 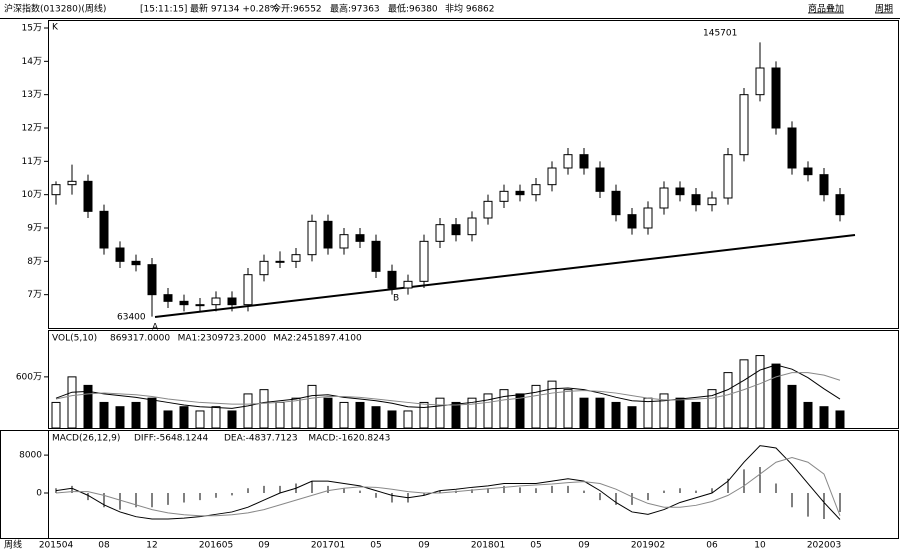 I want to click on overlay-button: 商品叠加, so click(x=826, y=9).